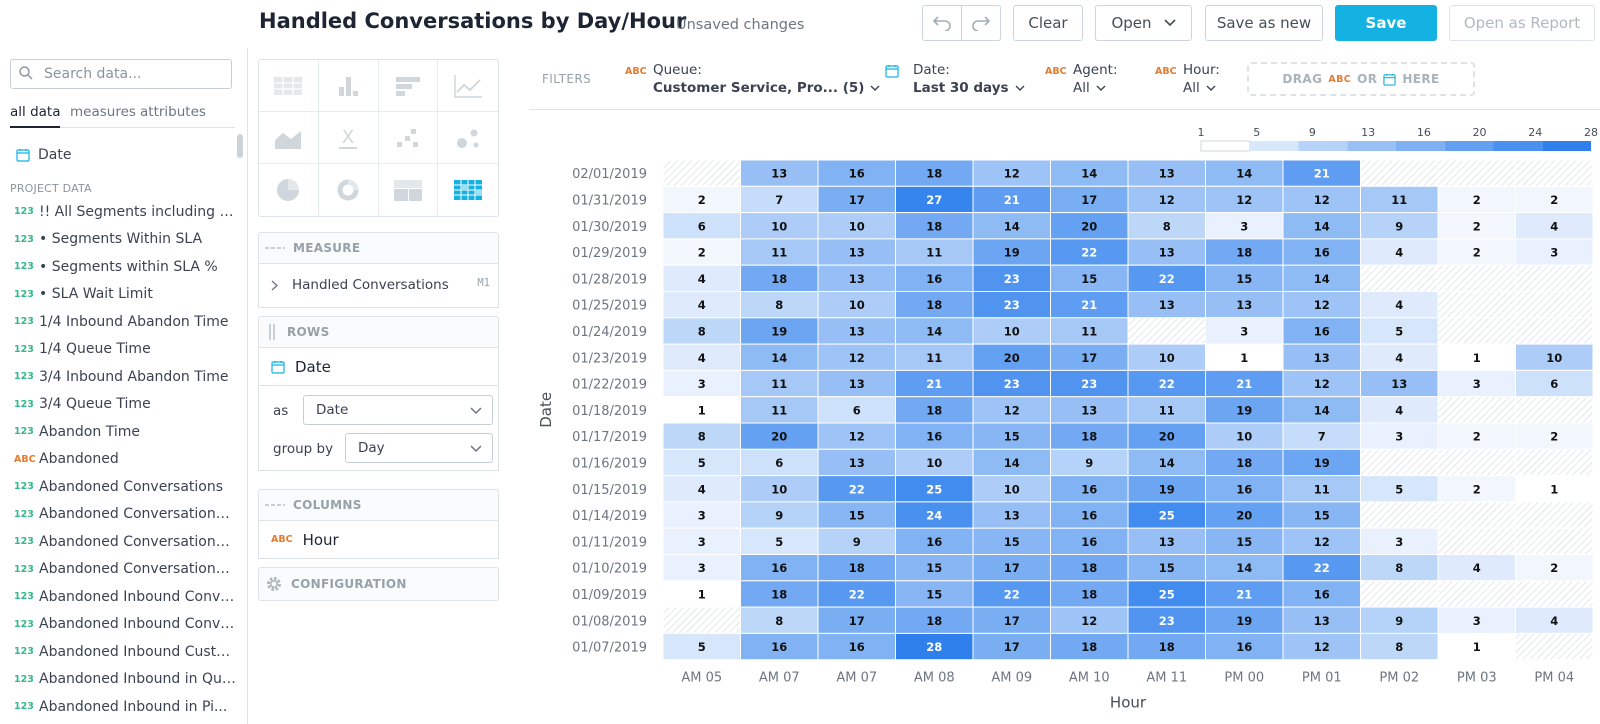 The height and width of the screenshot is (724, 1600). What do you see at coordinates (779, 678) in the screenshot?
I see `x-tick-label: AM 07` at bounding box center [779, 678].